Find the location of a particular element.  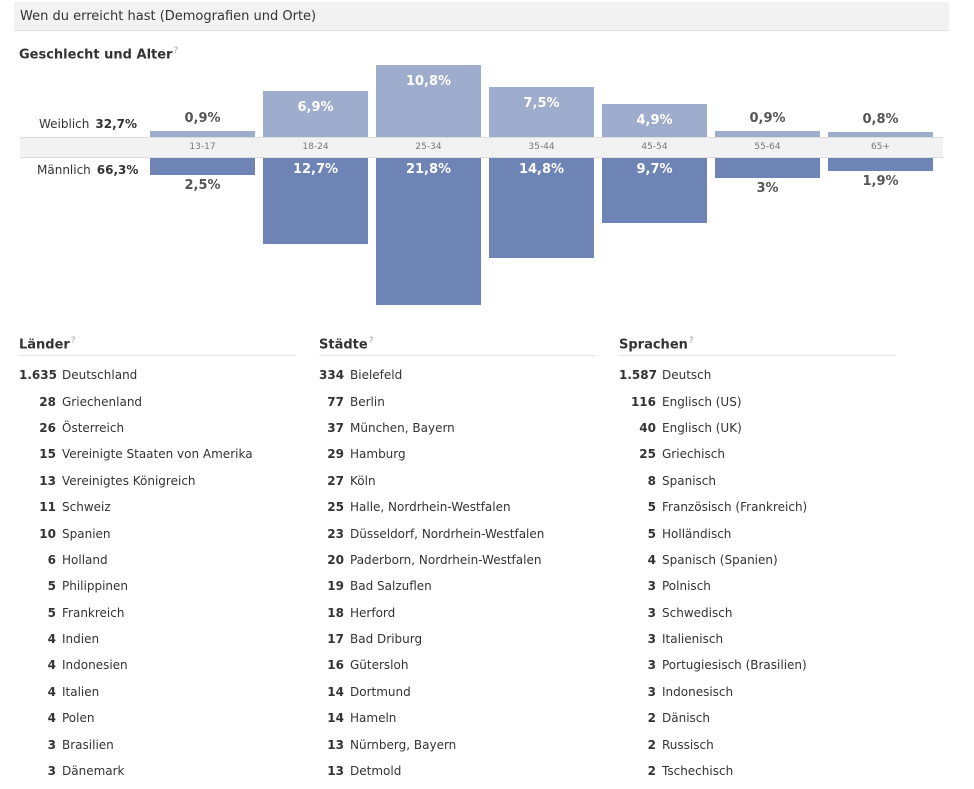

list-item: 6 Holland is located at coordinates (157, 560).